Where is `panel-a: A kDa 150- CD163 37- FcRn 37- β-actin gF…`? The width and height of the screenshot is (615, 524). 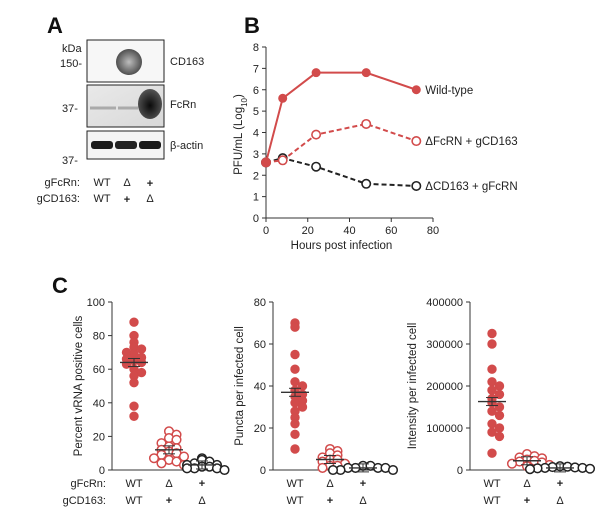 panel-a: A kDa 150- CD163 37- FcRn 37- β-actin gF… is located at coordinates (121, 109).